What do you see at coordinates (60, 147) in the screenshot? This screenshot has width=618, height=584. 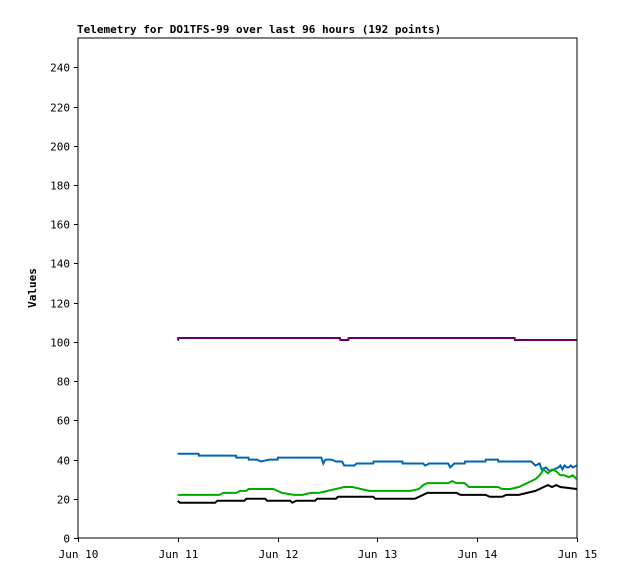 I see `y-tick-label: 200` at bounding box center [60, 147].